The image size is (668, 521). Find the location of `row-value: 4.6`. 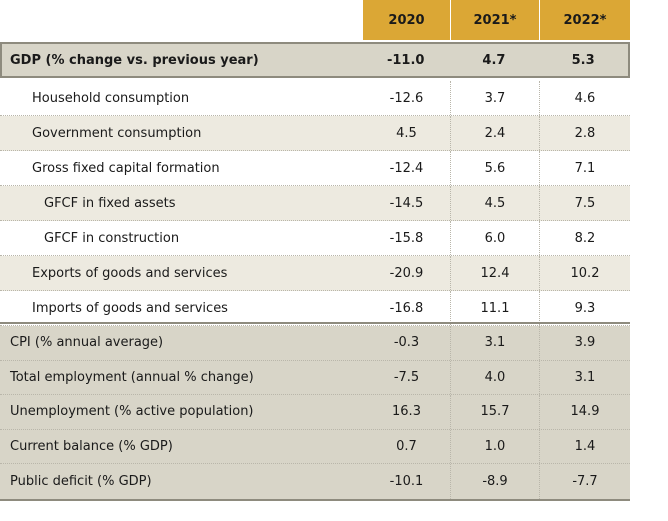

row-value: 4.6 is located at coordinates (585, 98).